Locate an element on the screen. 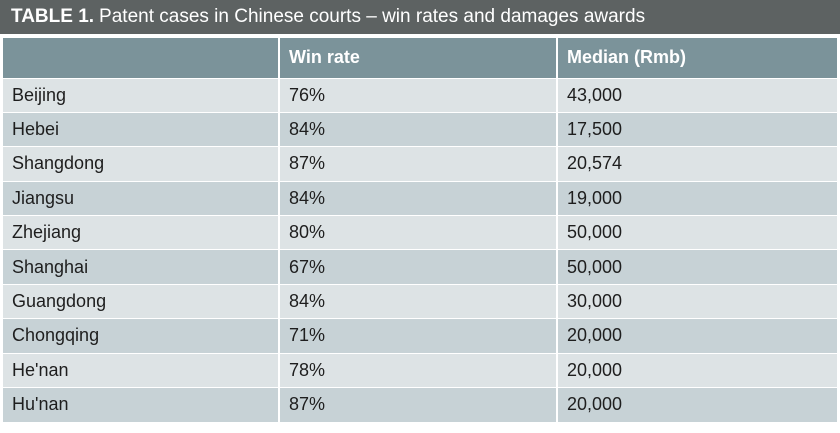 Image resolution: width=840 pixels, height=433 pixels. region-cell: Shanghai is located at coordinates (141, 267).